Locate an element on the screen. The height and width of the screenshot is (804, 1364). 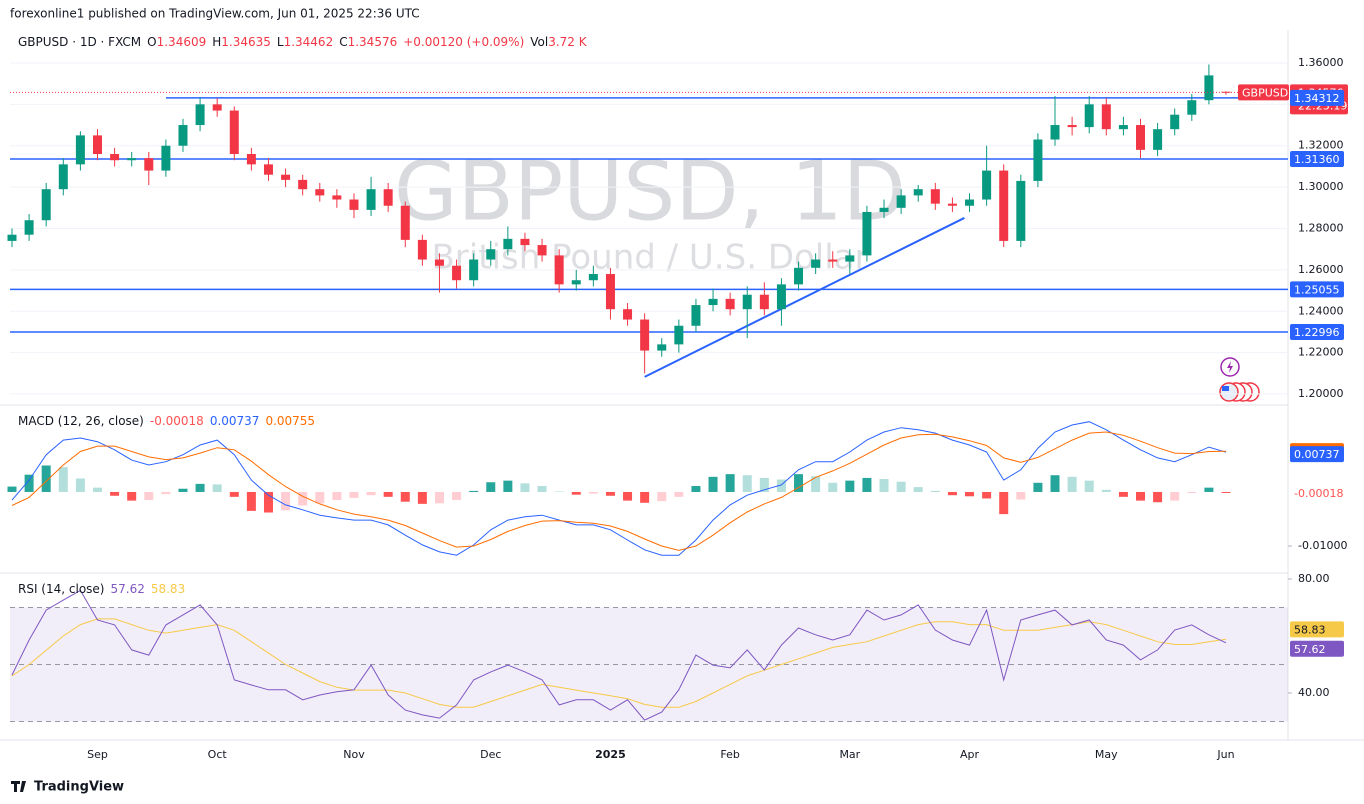
legend-item: 0.00737 is located at coordinates (235, 421).